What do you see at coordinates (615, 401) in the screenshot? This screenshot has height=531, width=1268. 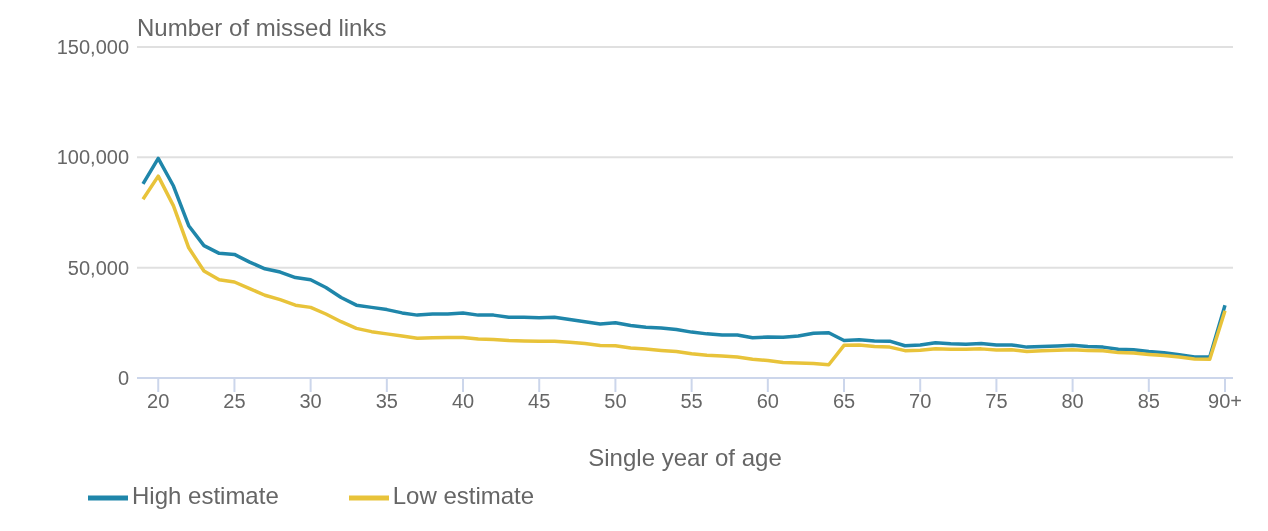 I see `x-tick-label: 50` at bounding box center [615, 401].